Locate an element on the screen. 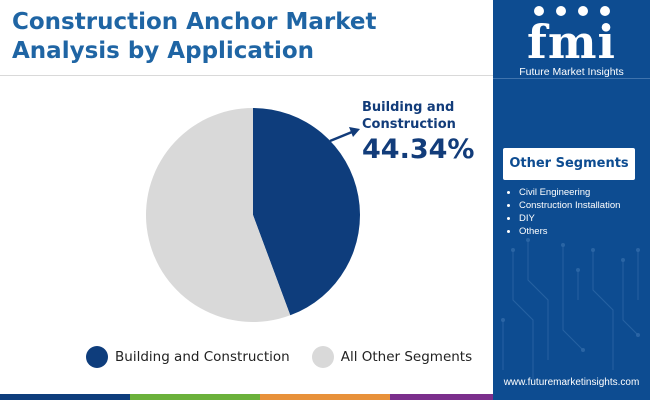 Image resolution: width=650 pixels, height=400 pixels. circuit-pattern-decoration is located at coordinates (570, 309).